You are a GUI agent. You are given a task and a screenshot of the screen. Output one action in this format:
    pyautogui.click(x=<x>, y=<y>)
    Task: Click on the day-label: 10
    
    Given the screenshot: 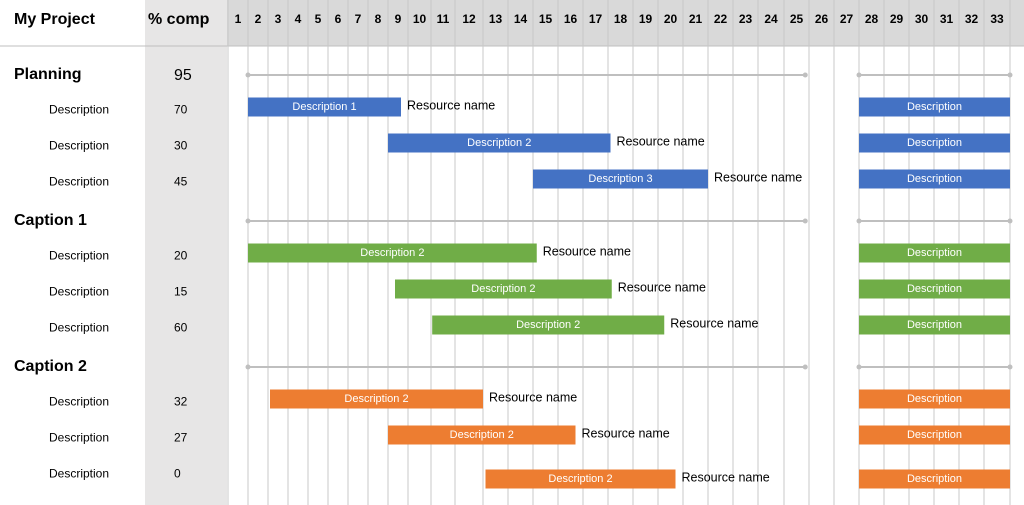 What is the action you would take?
    pyautogui.click(x=420, y=19)
    